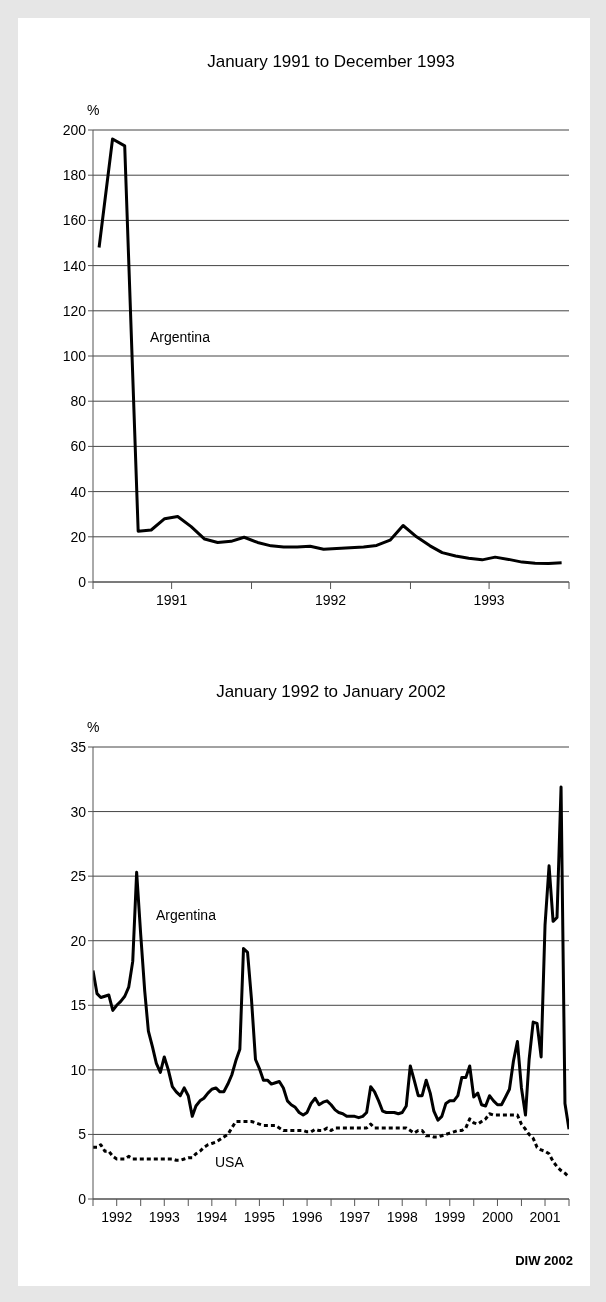 The width and height of the screenshot is (606, 1302). Describe the element at coordinates (74, 310) in the screenshot. I see `y-tick-label: 120` at that location.